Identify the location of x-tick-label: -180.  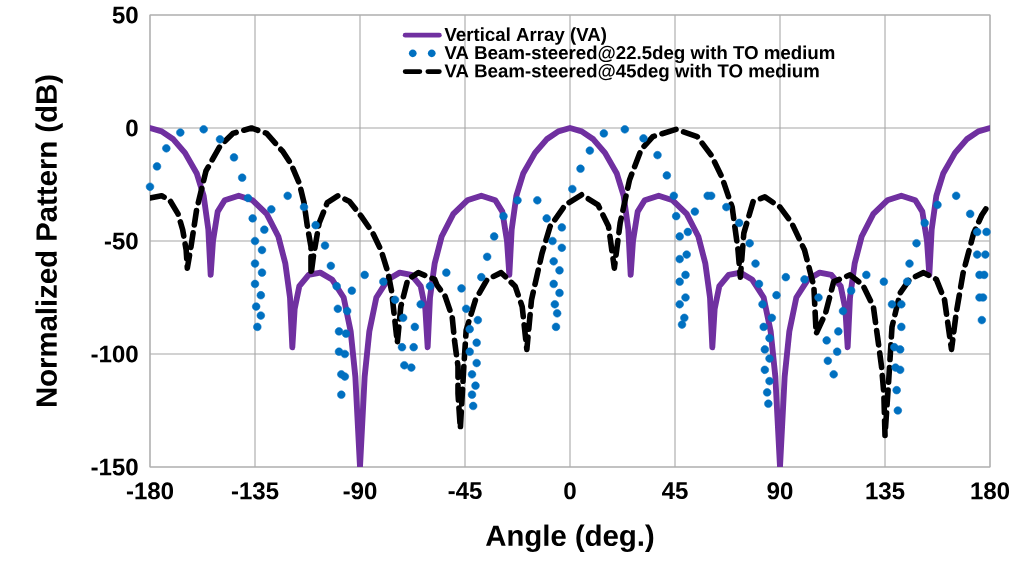
(150, 491).